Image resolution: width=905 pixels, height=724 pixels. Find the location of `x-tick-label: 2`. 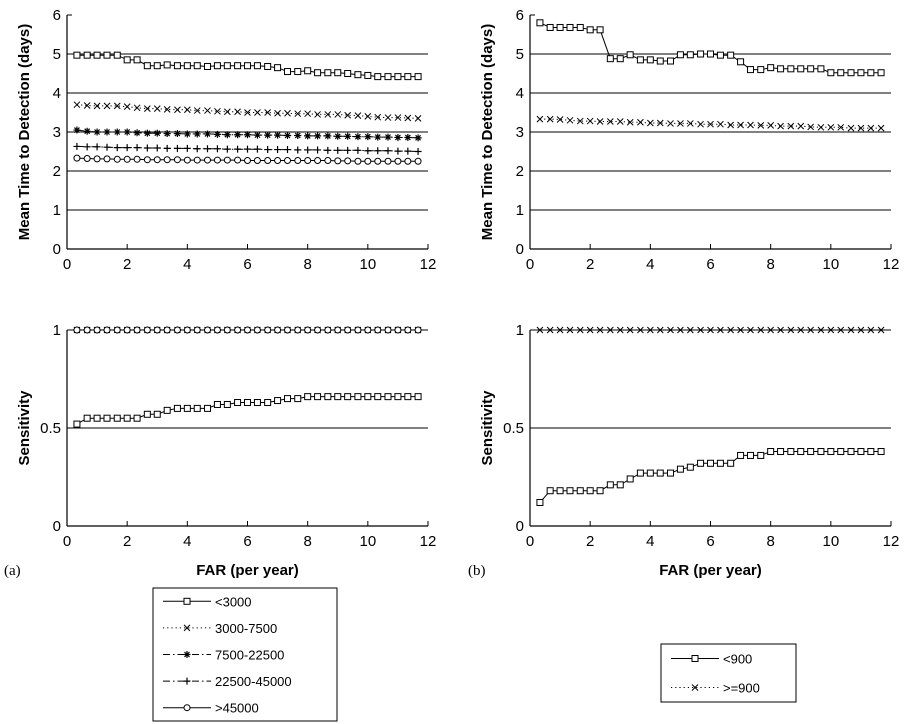

x-tick-label: 2 is located at coordinates (127, 264).